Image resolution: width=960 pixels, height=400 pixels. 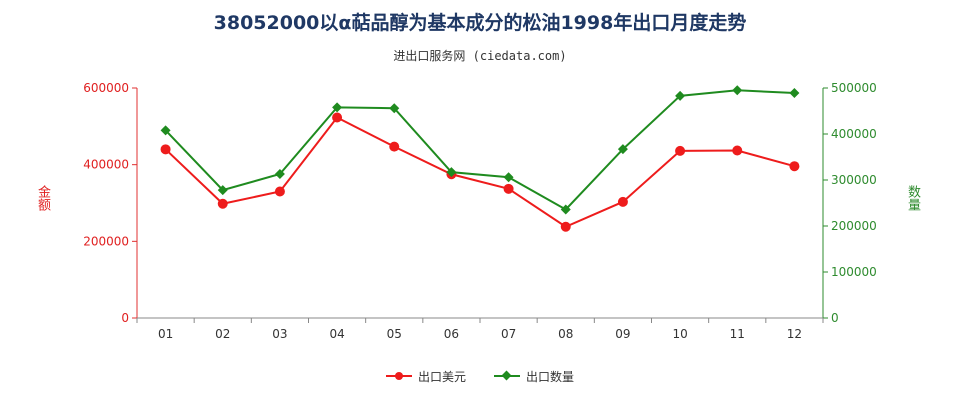 What do you see at coordinates (854, 226) in the screenshot?
I see `y-right-tick-label: 200000` at bounding box center [854, 226].